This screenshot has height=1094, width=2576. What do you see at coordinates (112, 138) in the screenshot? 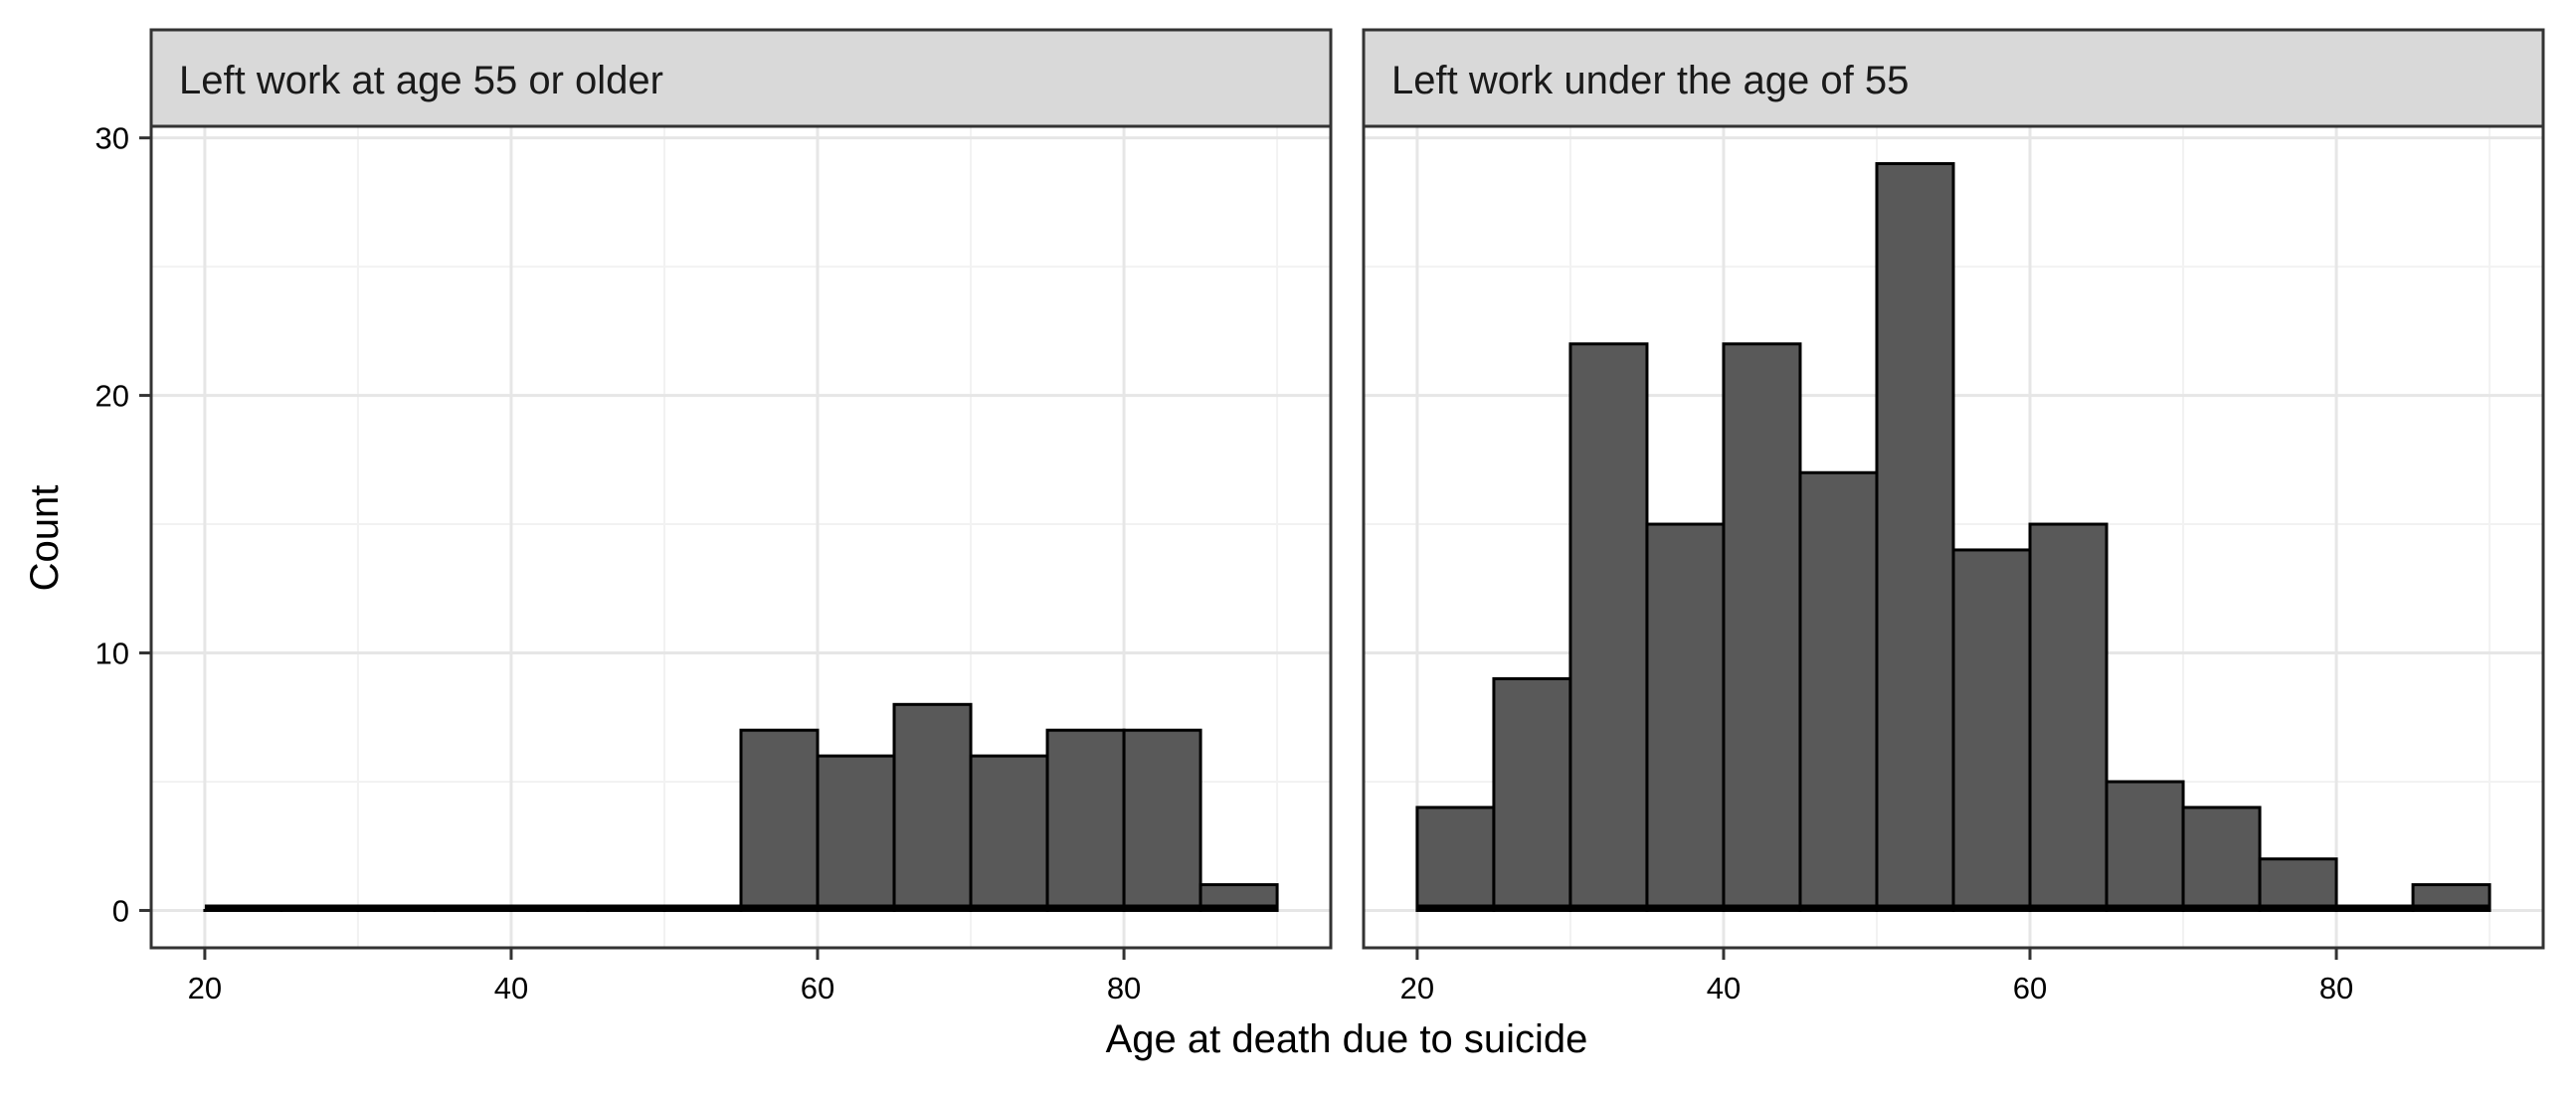
I see `y-tick-label: 30` at bounding box center [112, 138].